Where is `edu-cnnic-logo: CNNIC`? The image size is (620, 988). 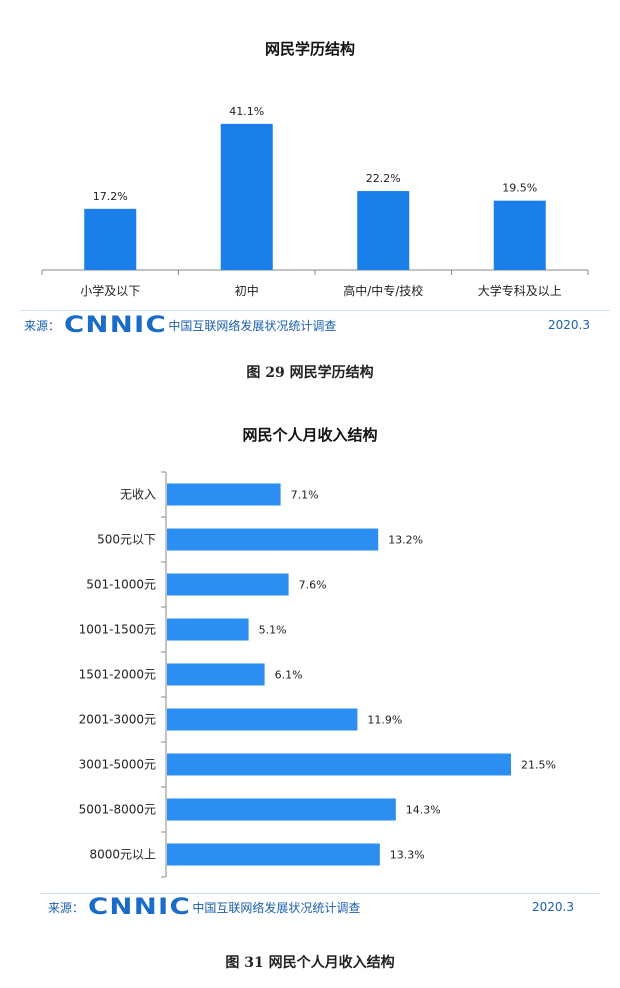
edu-cnnic-logo: CNNIC is located at coordinates (115, 325).